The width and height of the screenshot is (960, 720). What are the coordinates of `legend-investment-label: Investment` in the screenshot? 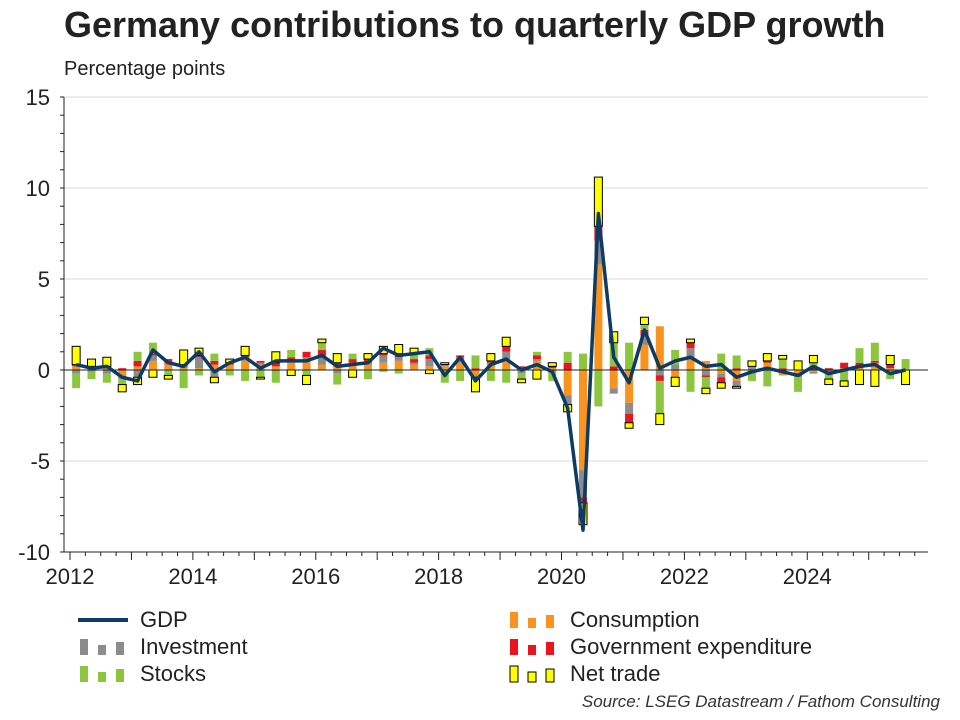 It's located at (194, 646).